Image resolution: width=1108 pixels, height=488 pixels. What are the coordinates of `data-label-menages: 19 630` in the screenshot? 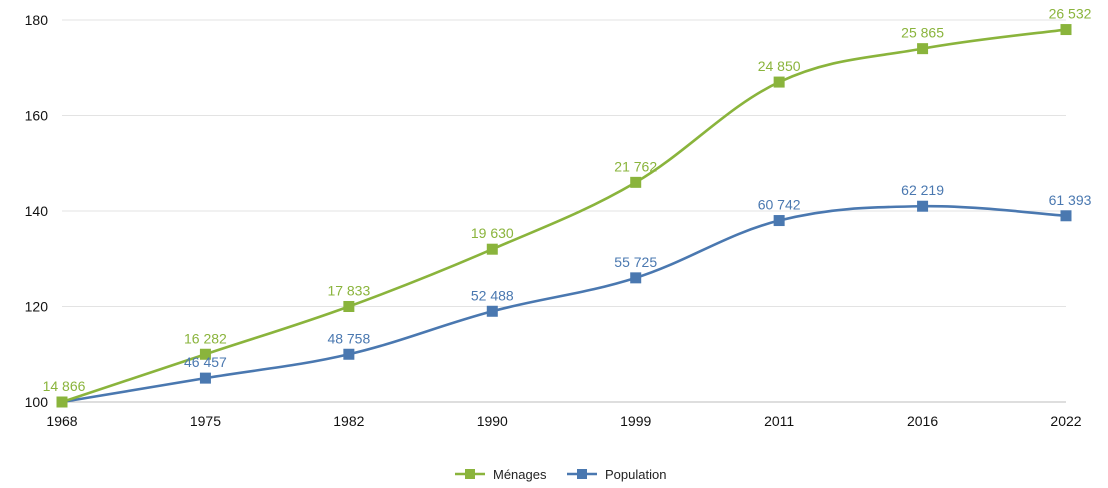 It's located at (492, 233).